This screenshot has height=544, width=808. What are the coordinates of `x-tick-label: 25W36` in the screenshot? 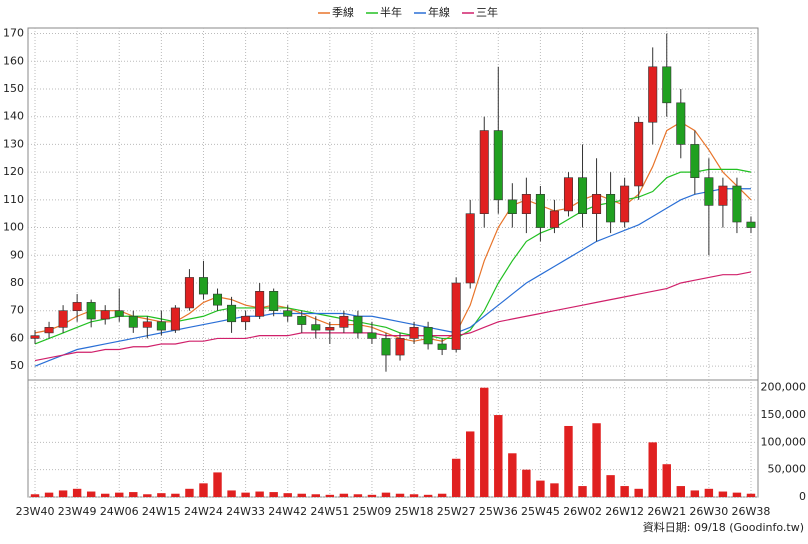 It's located at (498, 511).